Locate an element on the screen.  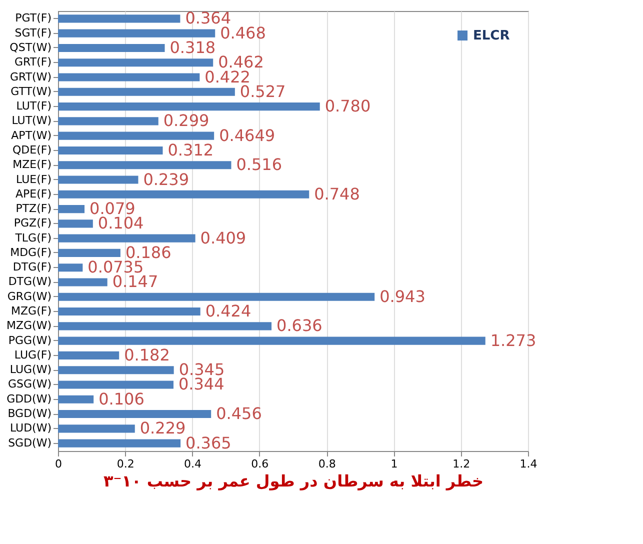
y-tick-label: LUG(F) is located at coordinates (33, 355).